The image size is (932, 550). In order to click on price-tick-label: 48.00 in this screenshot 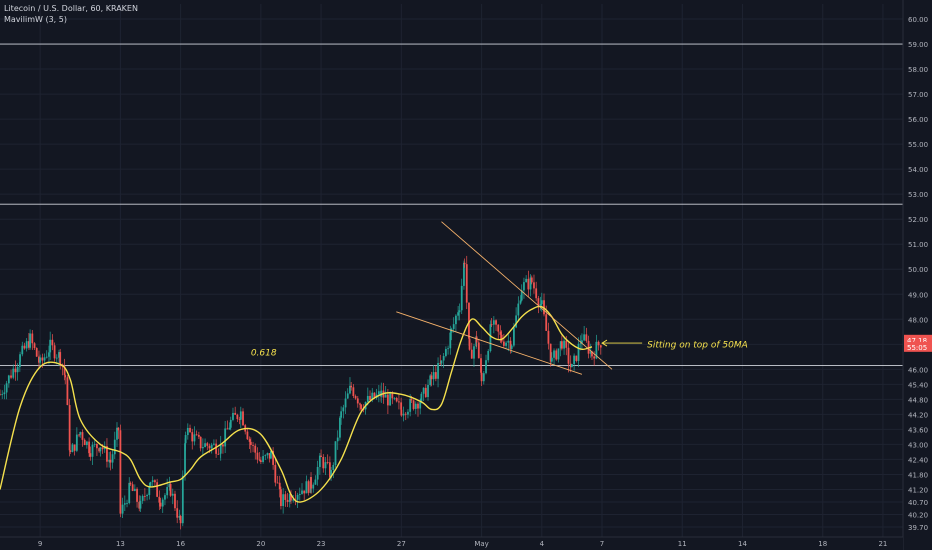, I will do `click(918, 320)`.